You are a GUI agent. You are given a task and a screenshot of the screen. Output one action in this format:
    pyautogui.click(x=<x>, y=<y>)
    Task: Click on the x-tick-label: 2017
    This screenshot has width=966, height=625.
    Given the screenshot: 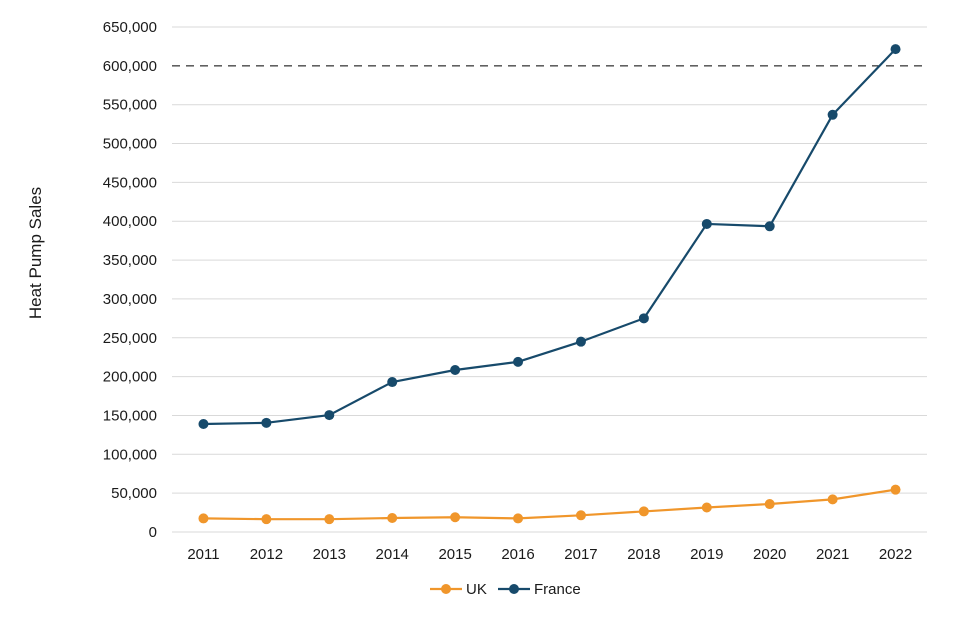 What is the action you would take?
    pyautogui.click(x=580, y=554)
    